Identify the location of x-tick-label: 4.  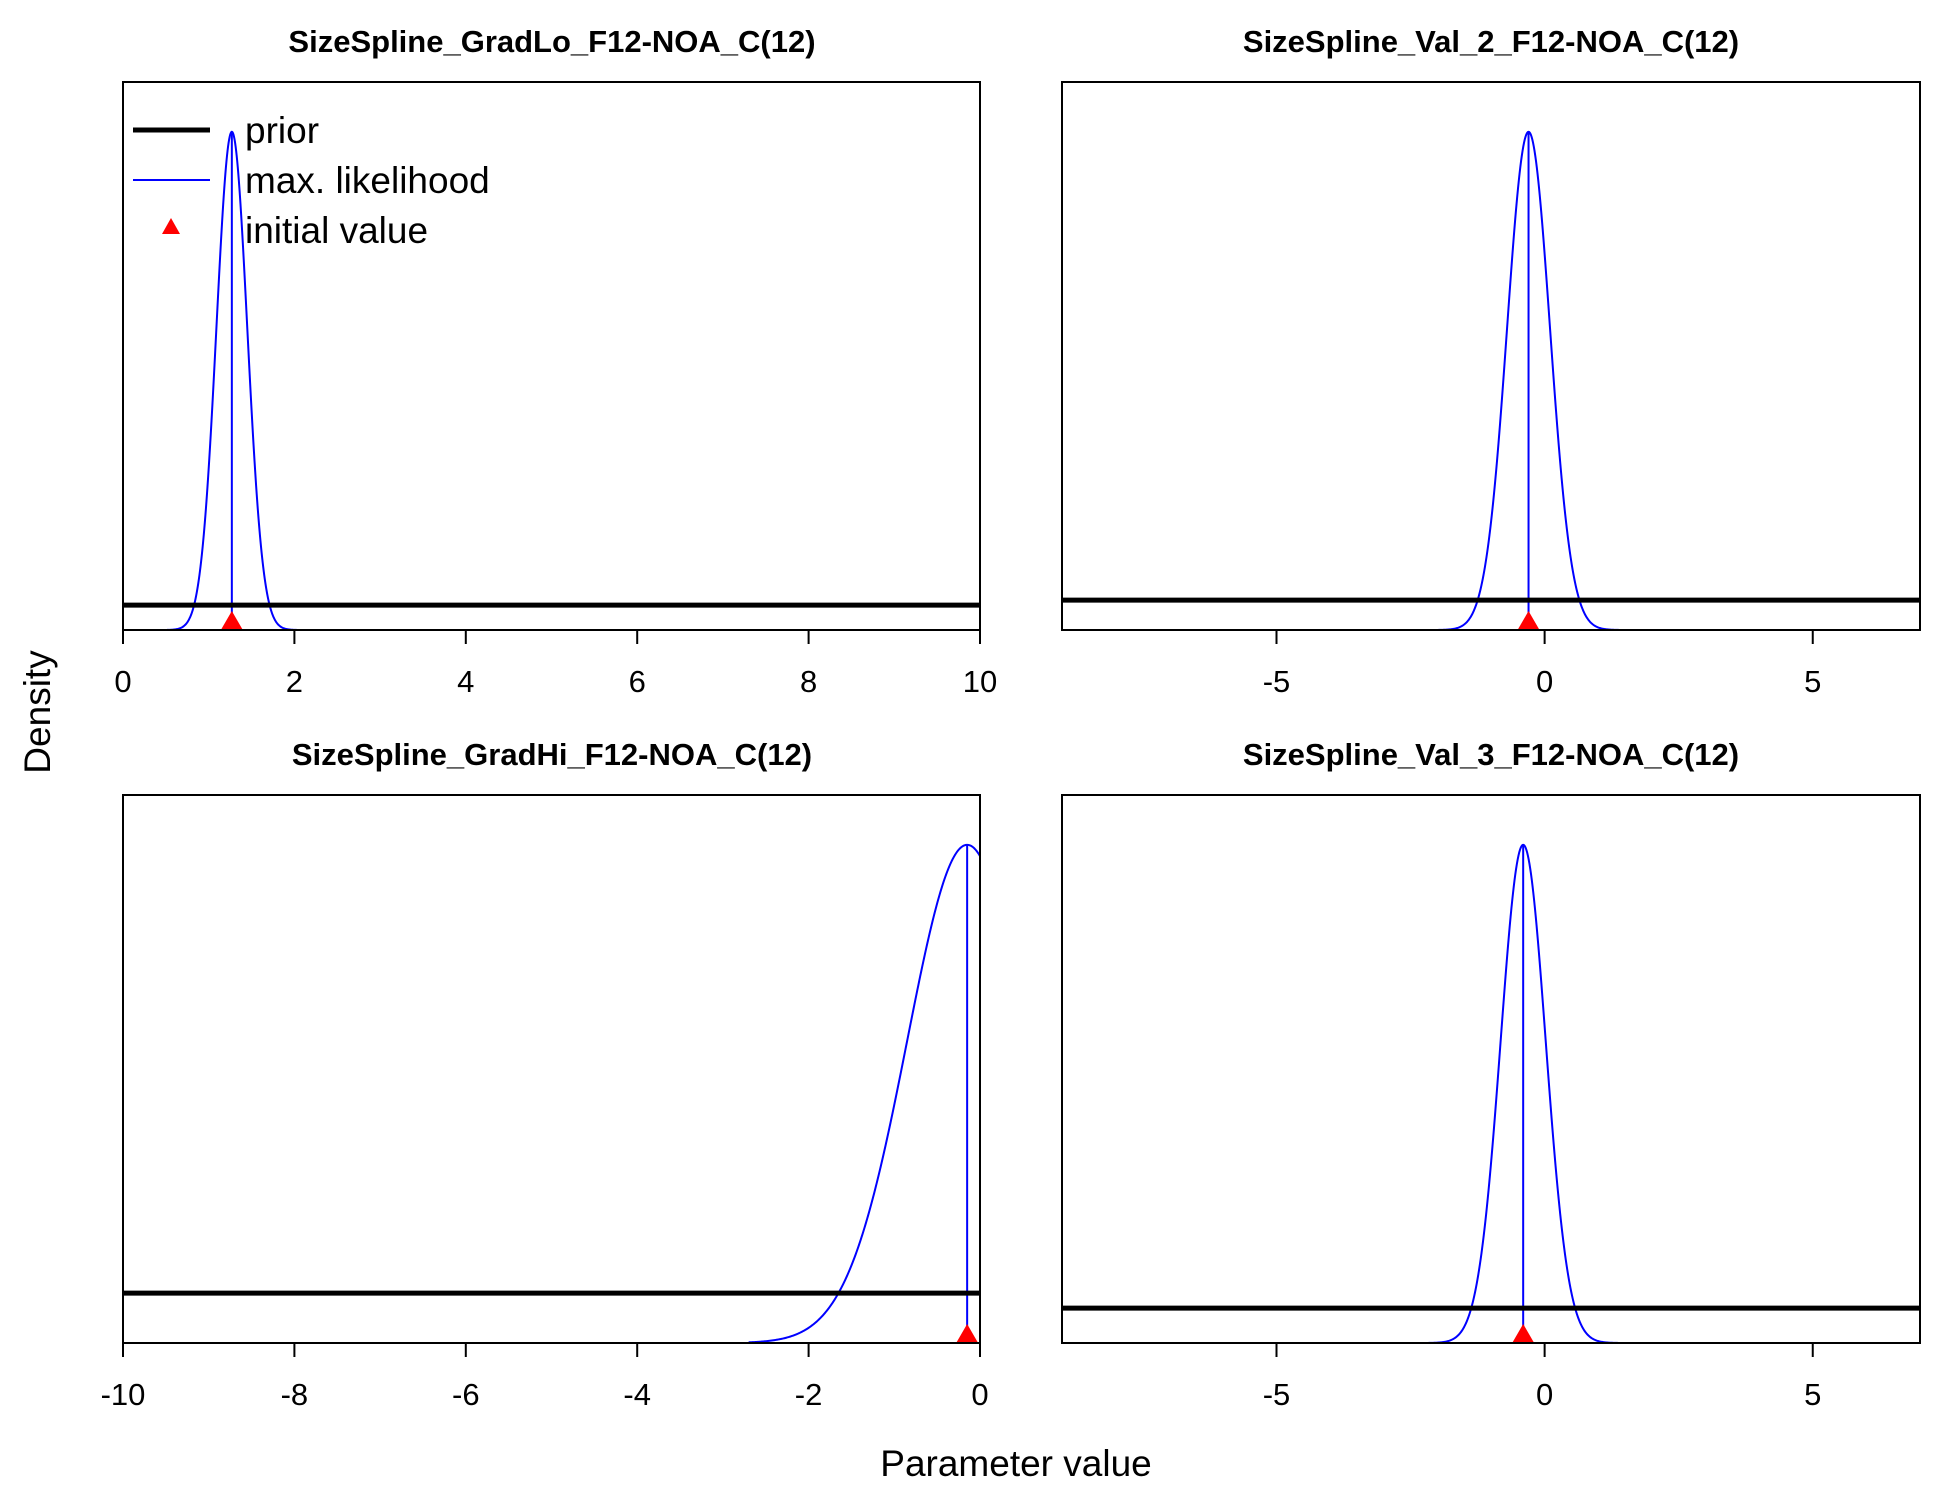
(465, 681).